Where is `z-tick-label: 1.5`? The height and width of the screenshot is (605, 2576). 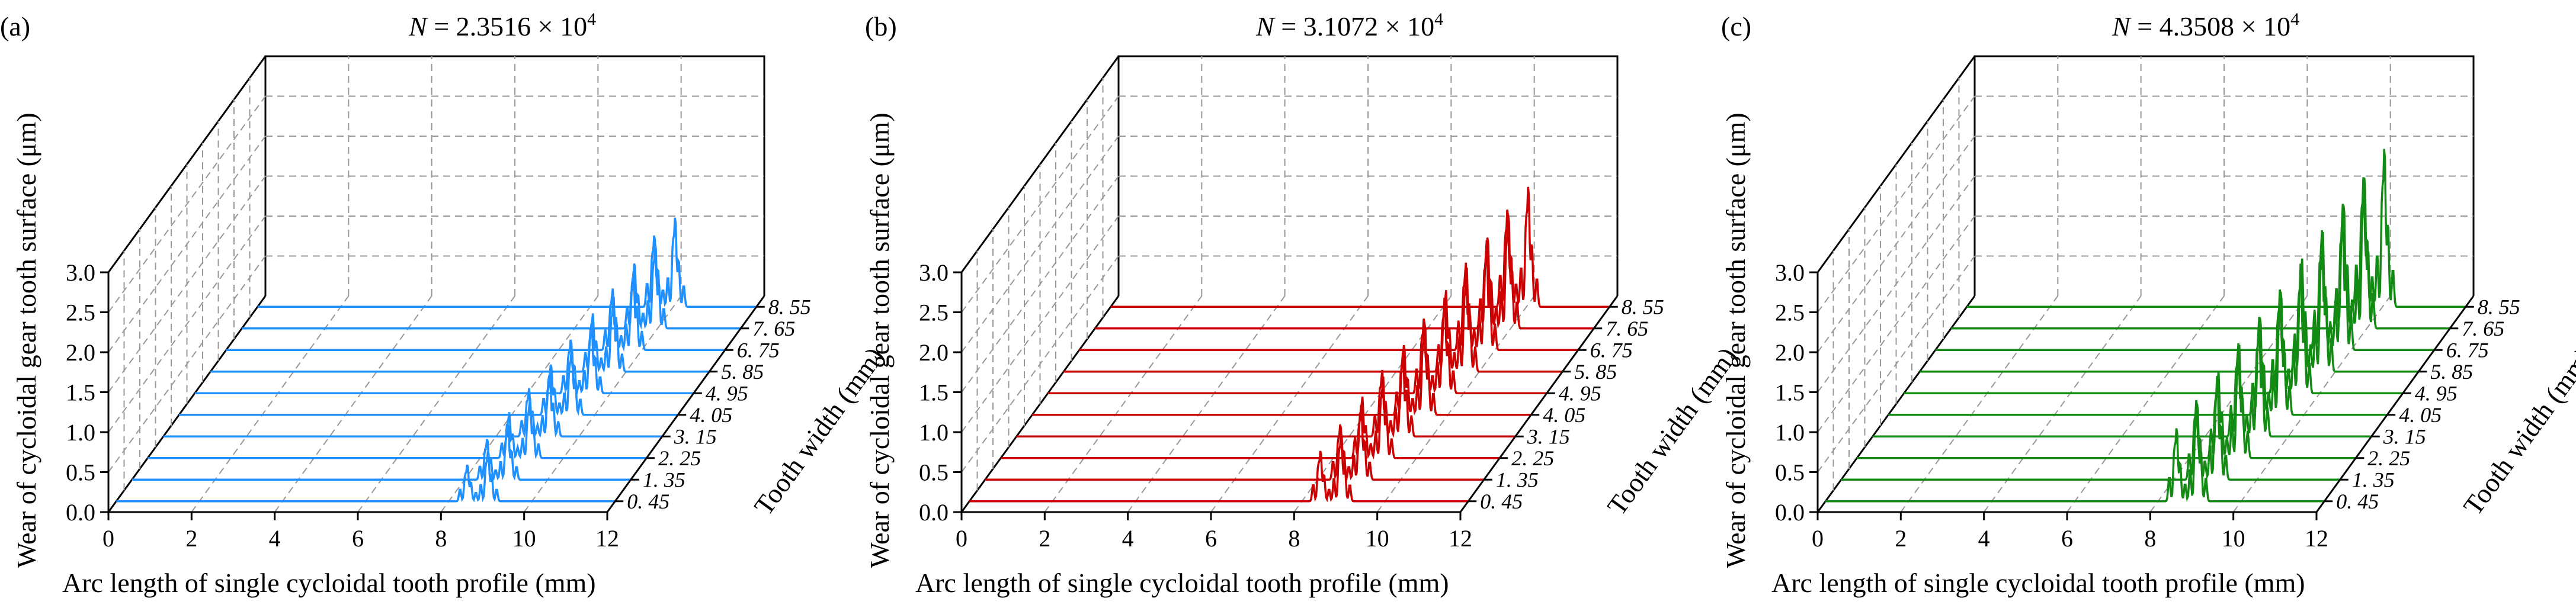
z-tick-label: 1.5 is located at coordinates (934, 393).